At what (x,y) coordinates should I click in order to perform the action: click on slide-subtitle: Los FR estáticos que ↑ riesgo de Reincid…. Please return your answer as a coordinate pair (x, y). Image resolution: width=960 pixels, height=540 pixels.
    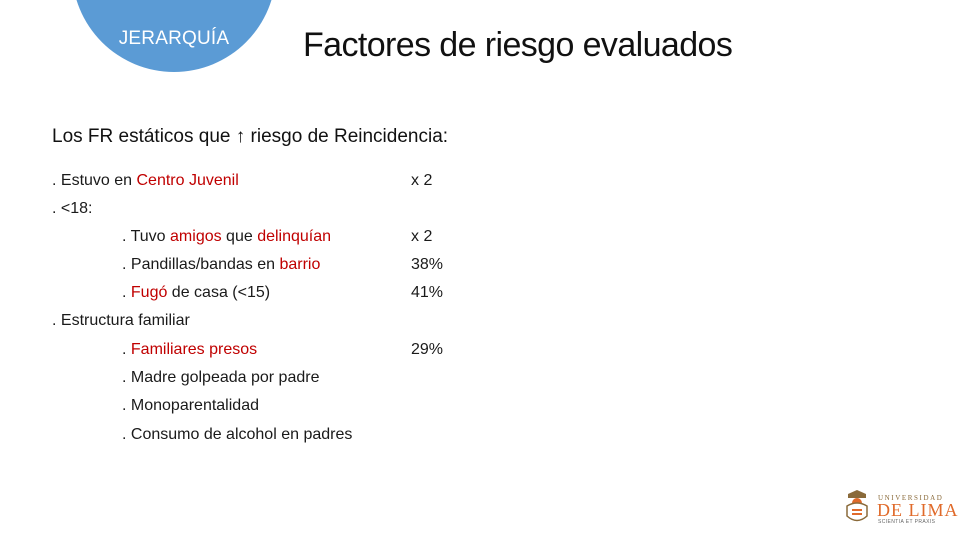
    Looking at the image, I should click on (250, 136).